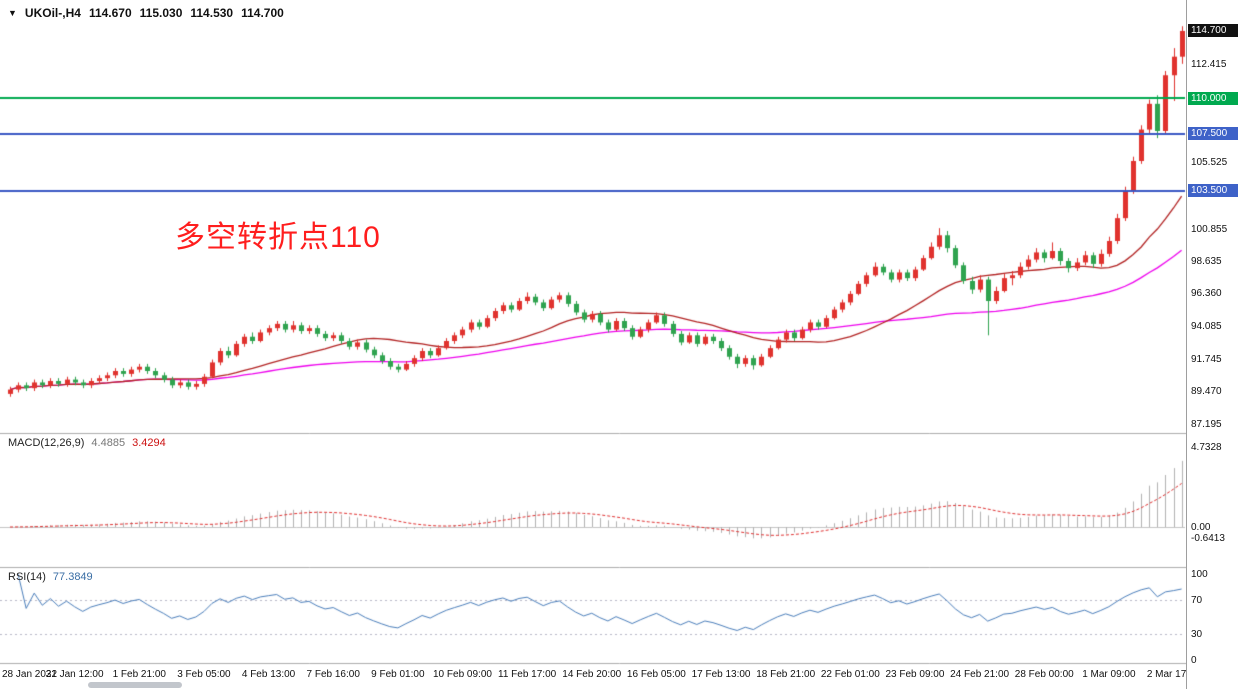 The width and height of the screenshot is (1239, 689). What do you see at coordinates (1208, 538) in the screenshot?
I see `macd-scale-label: -0.6413` at bounding box center [1208, 538].